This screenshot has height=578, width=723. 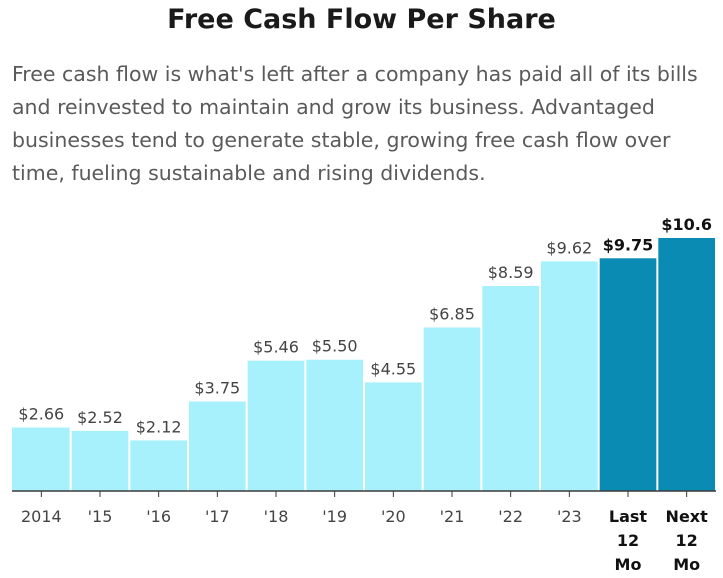 What do you see at coordinates (361, 19) in the screenshot?
I see `chart-title: Free Cash Flow Per Share` at bounding box center [361, 19].